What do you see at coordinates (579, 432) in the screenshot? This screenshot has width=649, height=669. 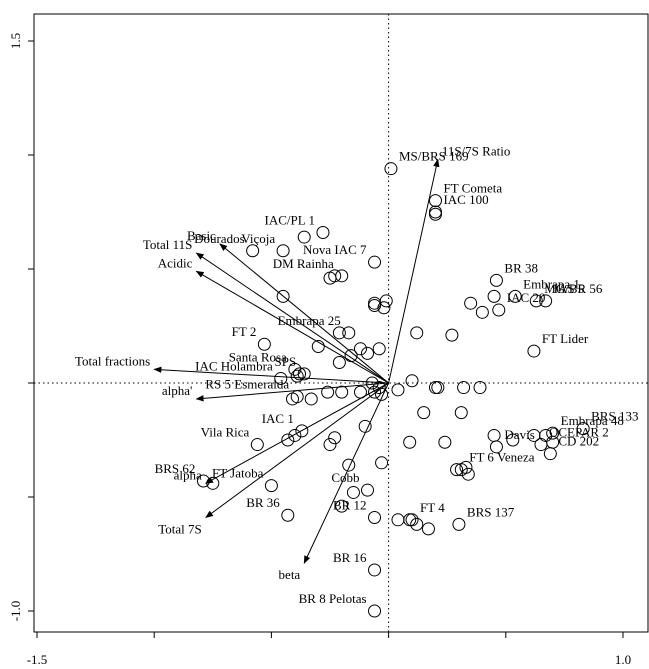 I see `genotype-label: OCEPAR 2` at bounding box center [579, 432].